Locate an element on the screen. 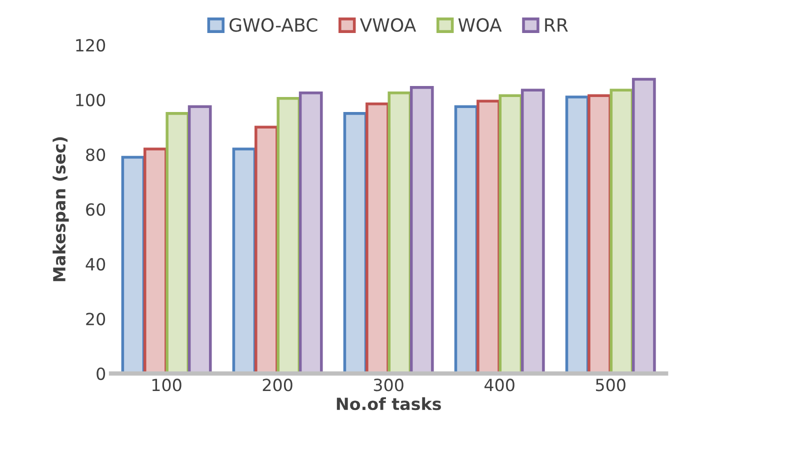  y-tick-label: 0 is located at coordinates (101, 373).